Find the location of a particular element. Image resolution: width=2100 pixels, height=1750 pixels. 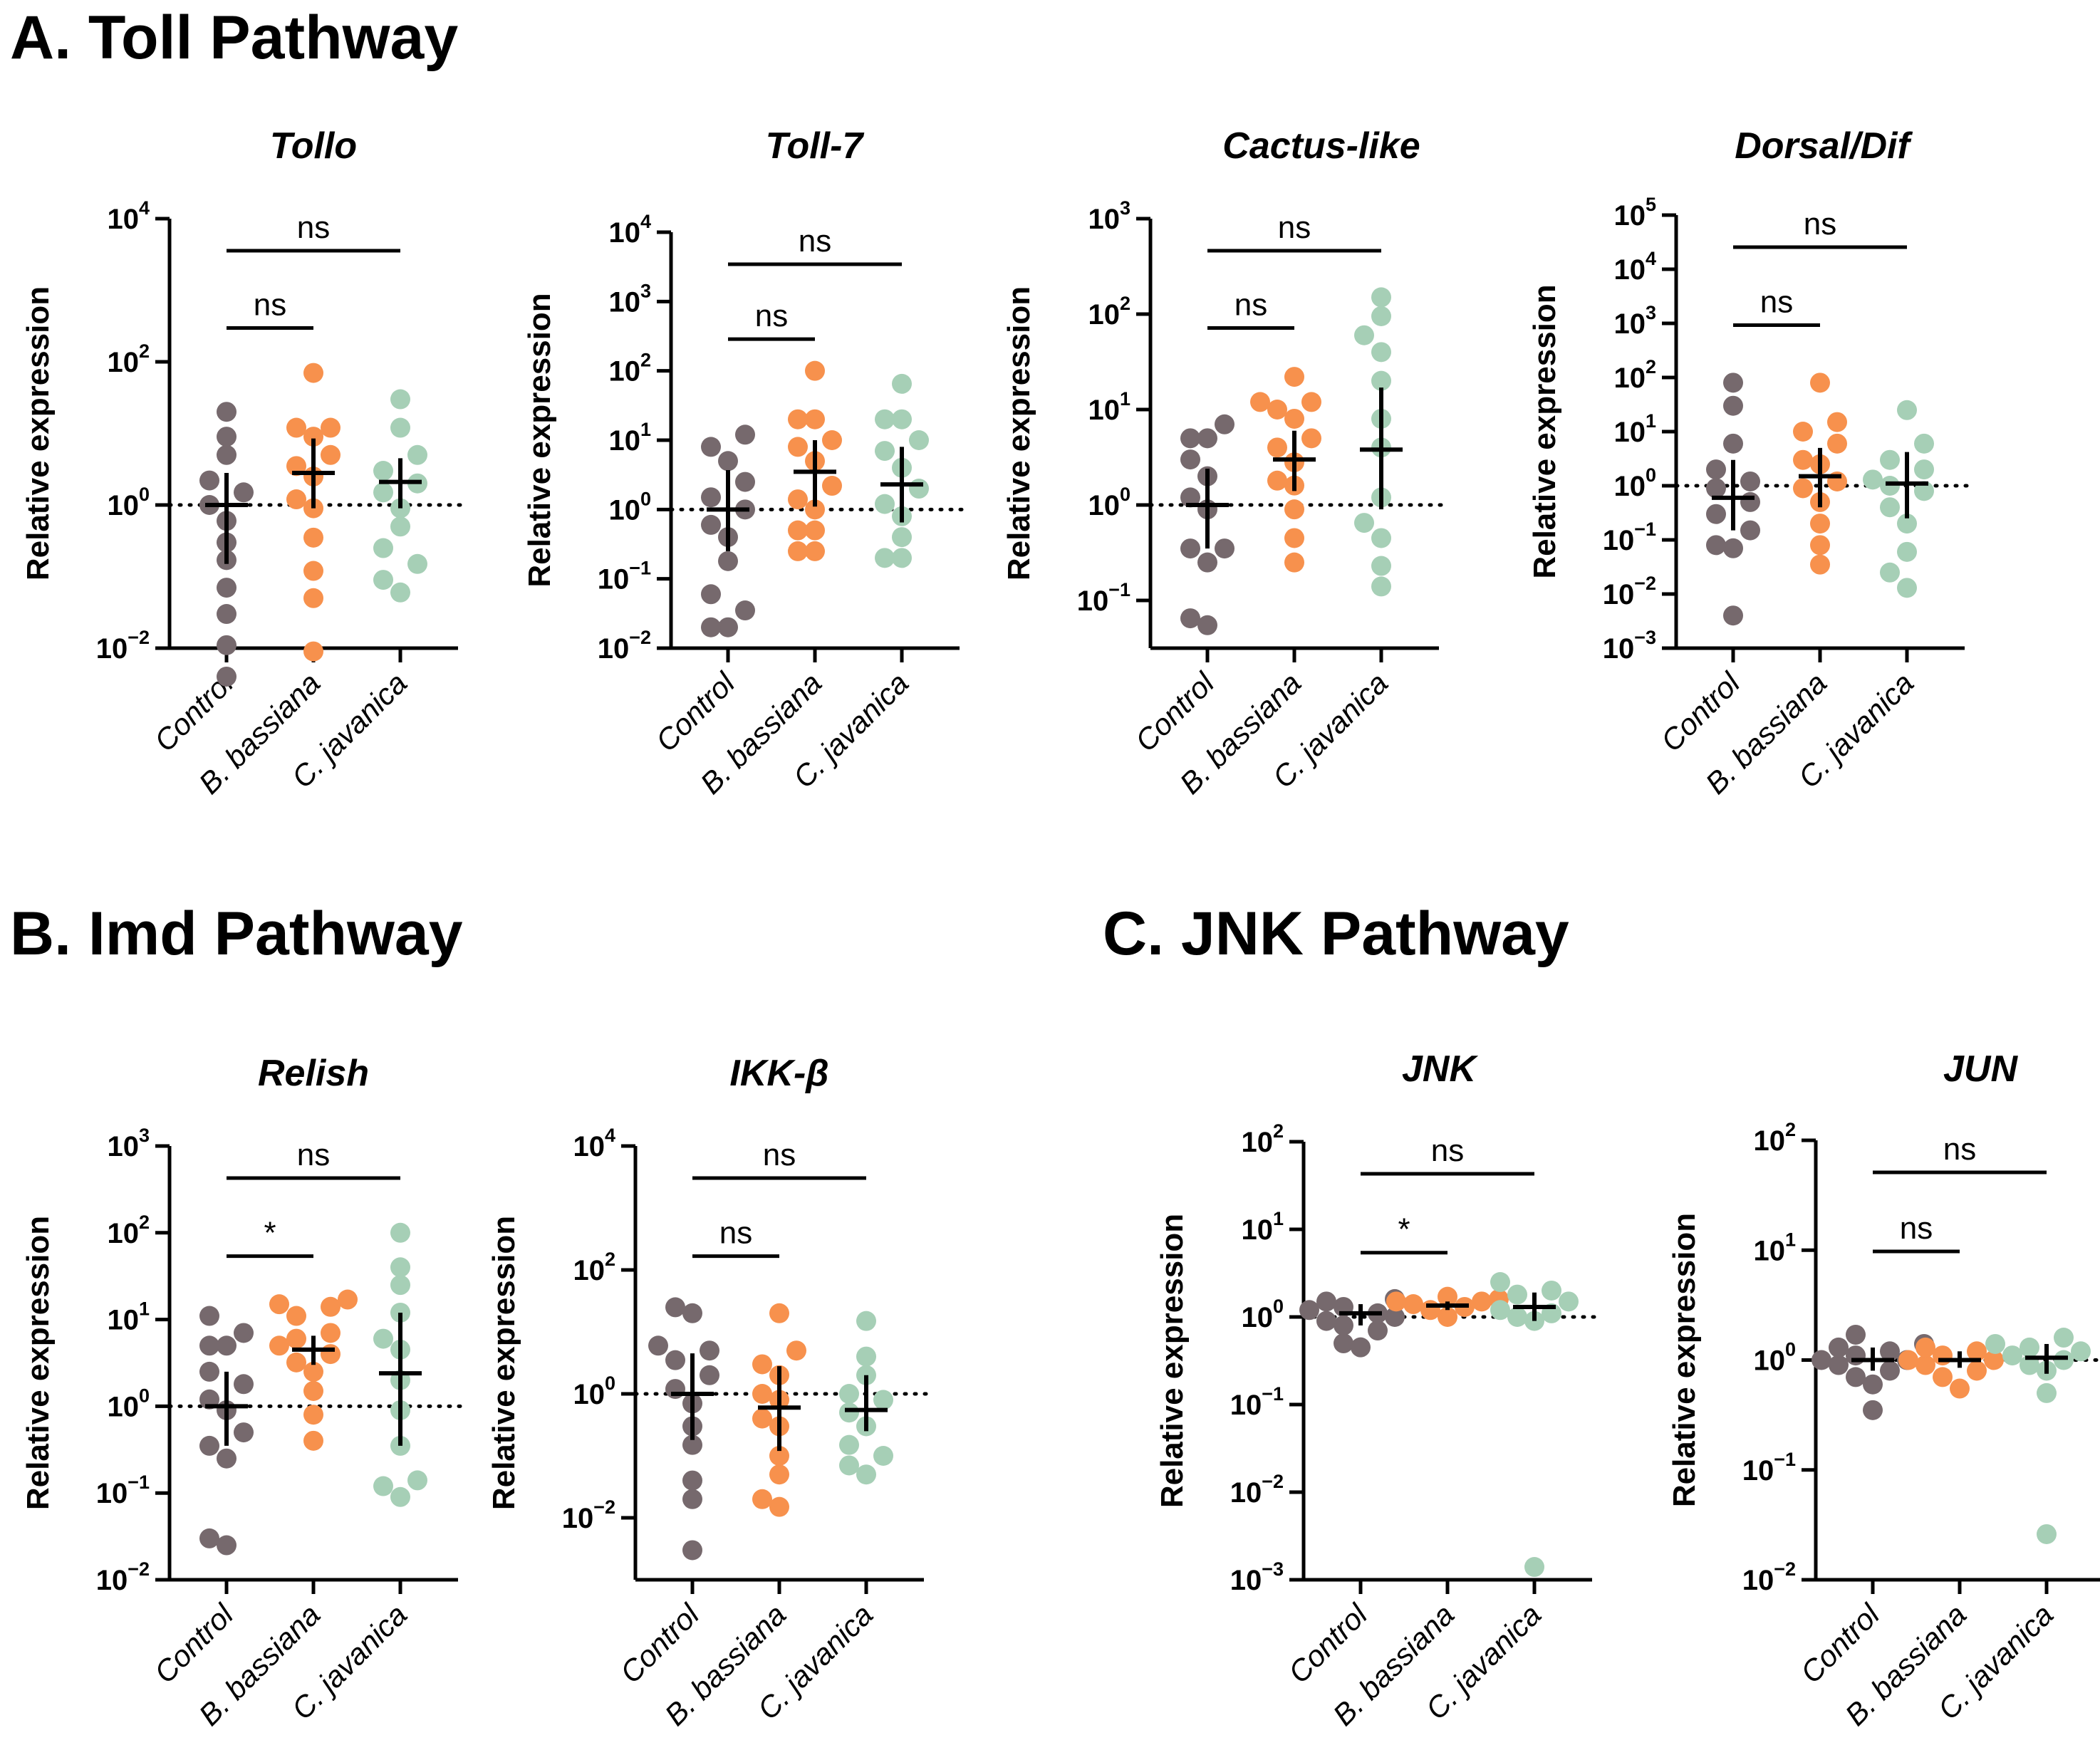

panel-title: Dorsal/Dif is located at coordinates (1824, 146).